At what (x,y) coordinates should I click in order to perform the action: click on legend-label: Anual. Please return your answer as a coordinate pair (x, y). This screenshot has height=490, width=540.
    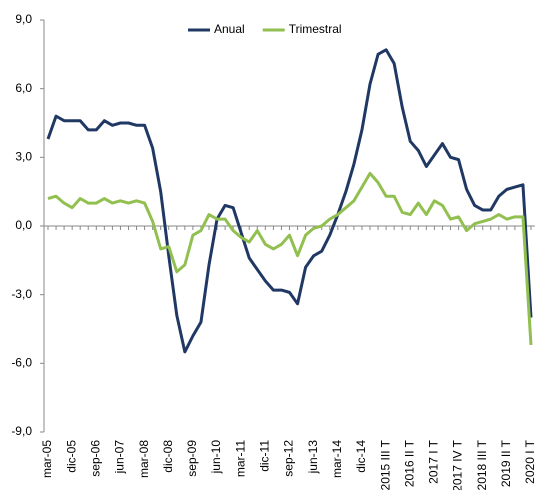
    Looking at the image, I should click on (229, 29).